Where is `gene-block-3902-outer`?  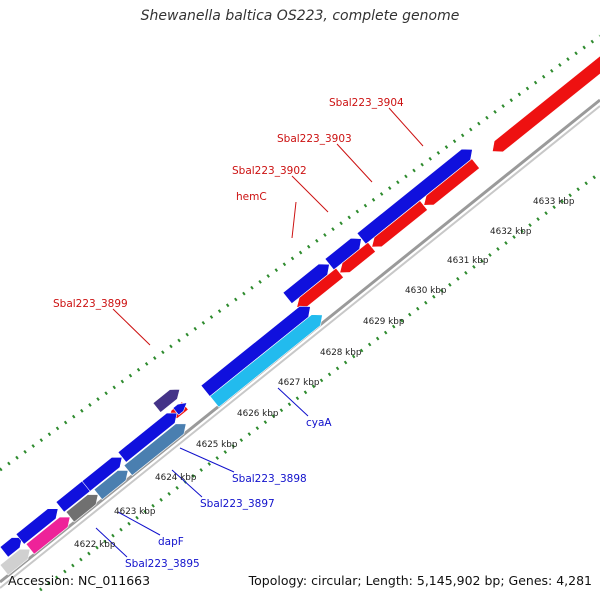 gene-block-3902-outer is located at coordinates (343, 254).